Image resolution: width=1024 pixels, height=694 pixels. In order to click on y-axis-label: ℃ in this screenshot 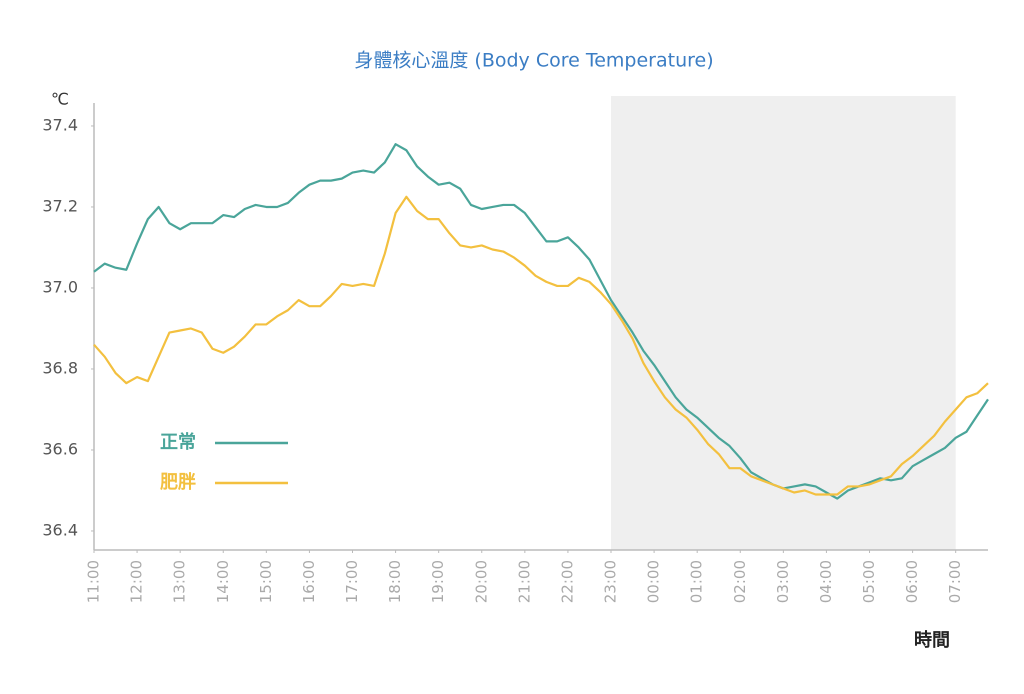, I will do `click(60, 99)`.